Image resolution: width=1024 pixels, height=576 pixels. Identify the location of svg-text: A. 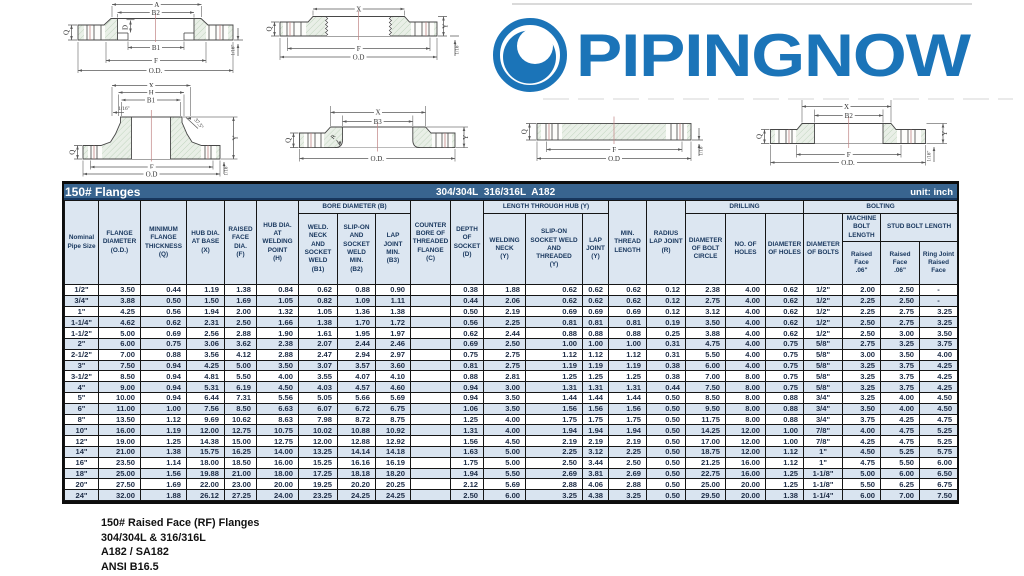
(156, 5).